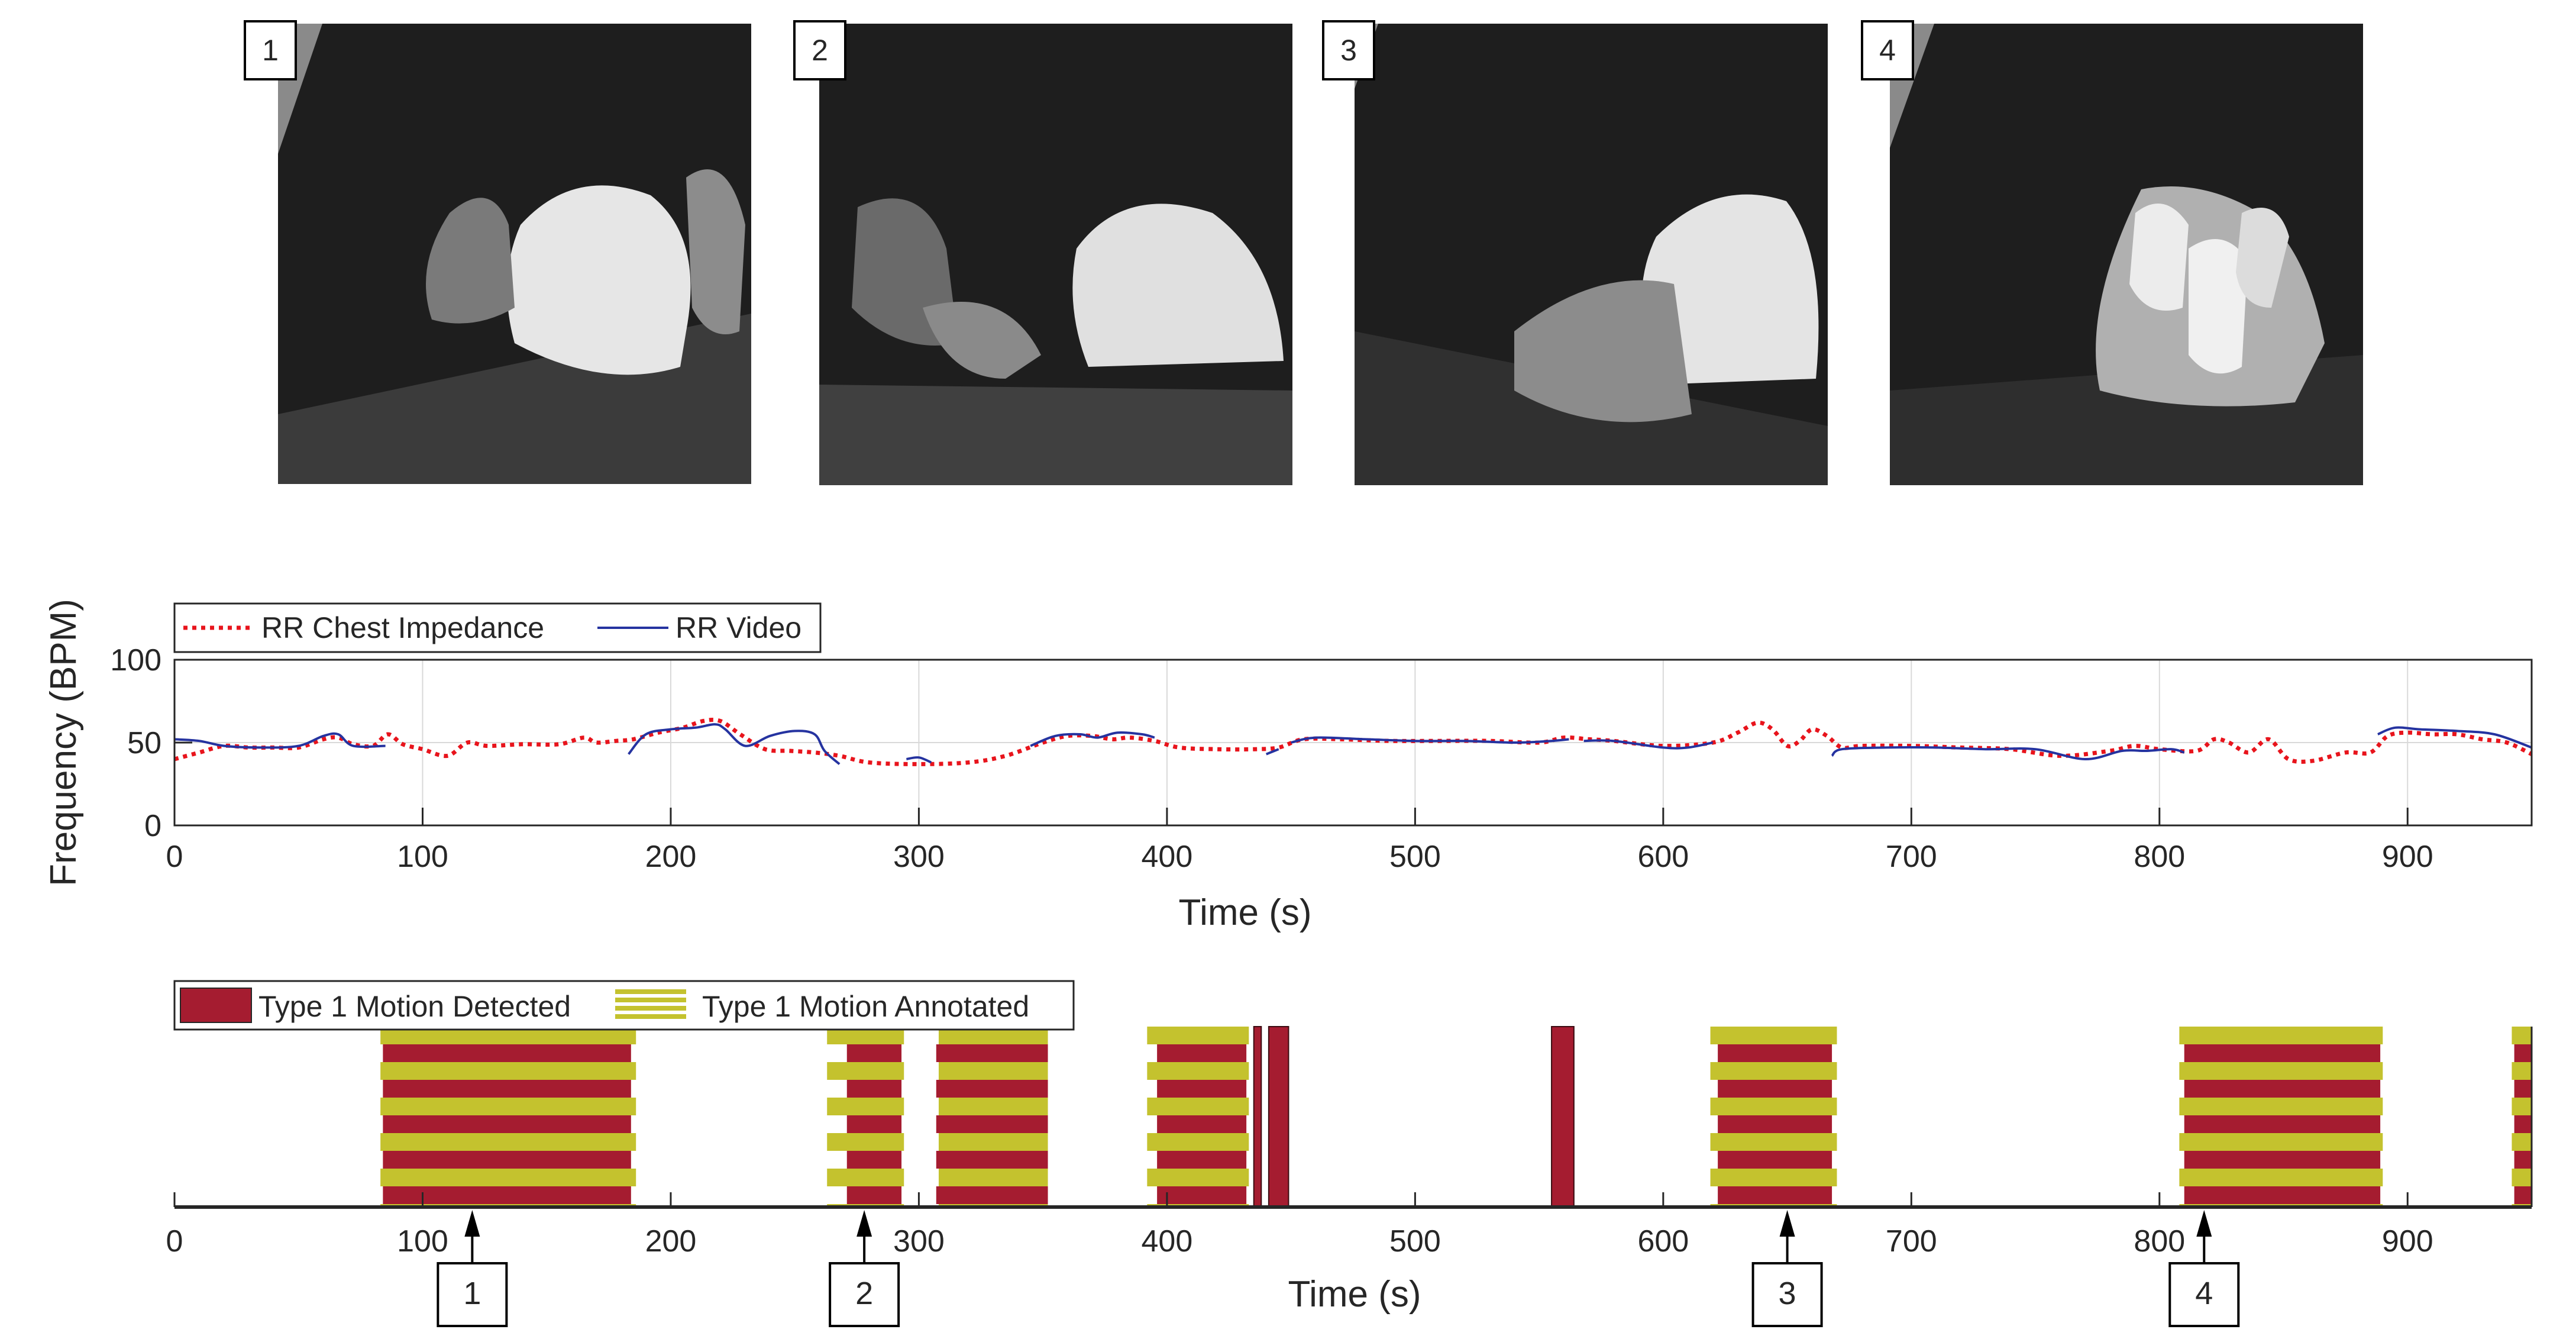  I want to click on marker-label: 4, so click(2204, 1293).